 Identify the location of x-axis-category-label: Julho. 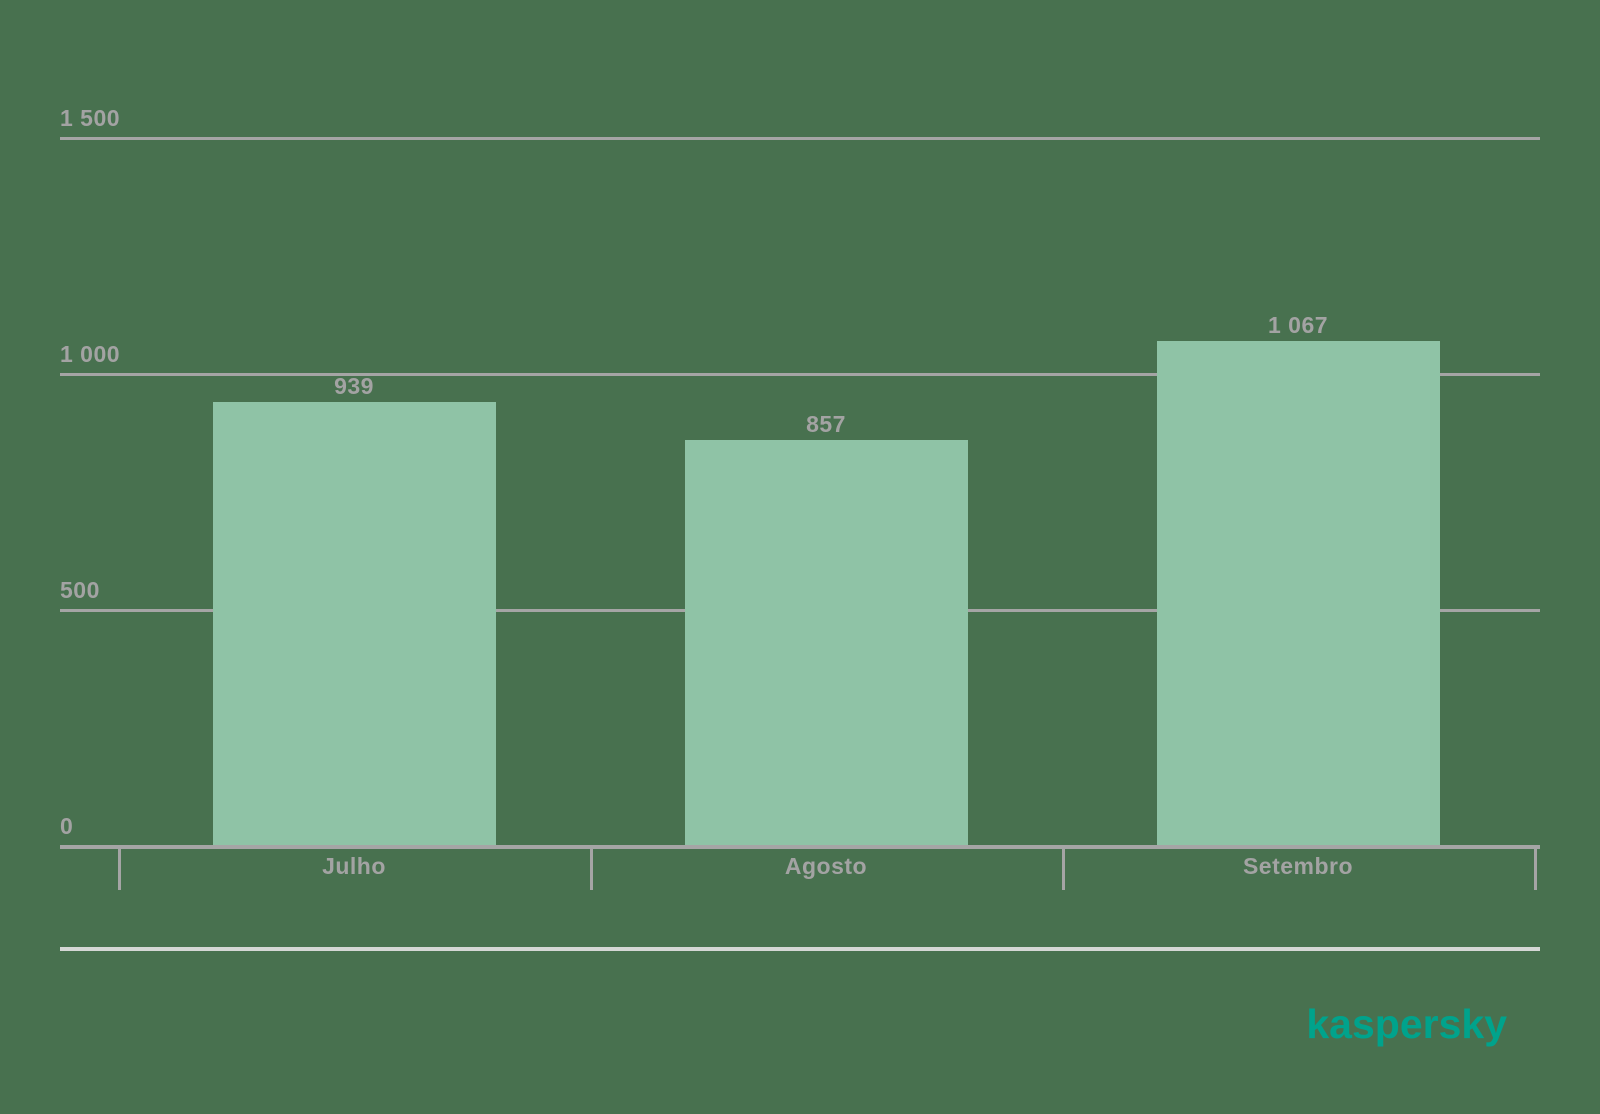
(354, 866).